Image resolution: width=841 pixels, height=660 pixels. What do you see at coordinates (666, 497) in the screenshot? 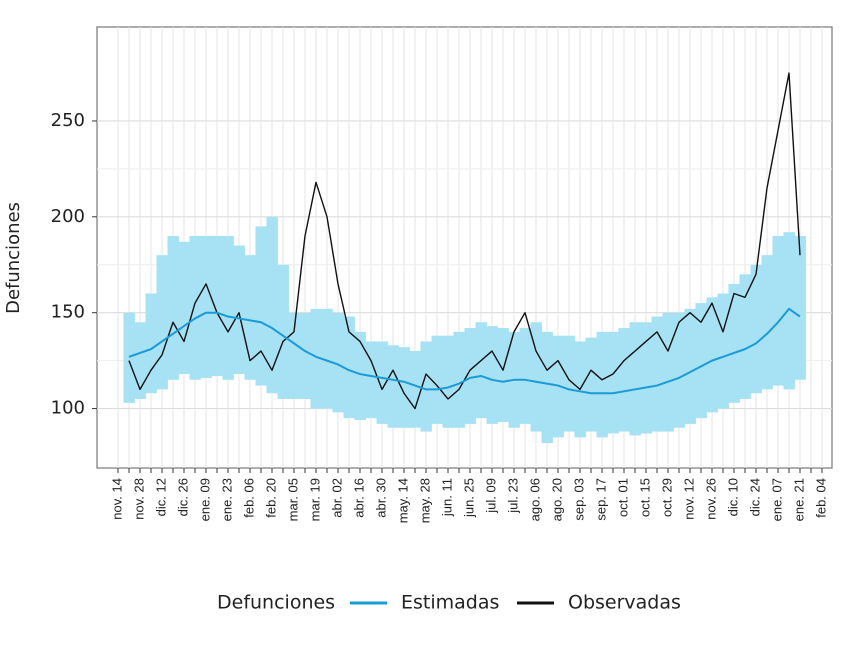
I see `x-tick-label: oct. 29` at bounding box center [666, 497].